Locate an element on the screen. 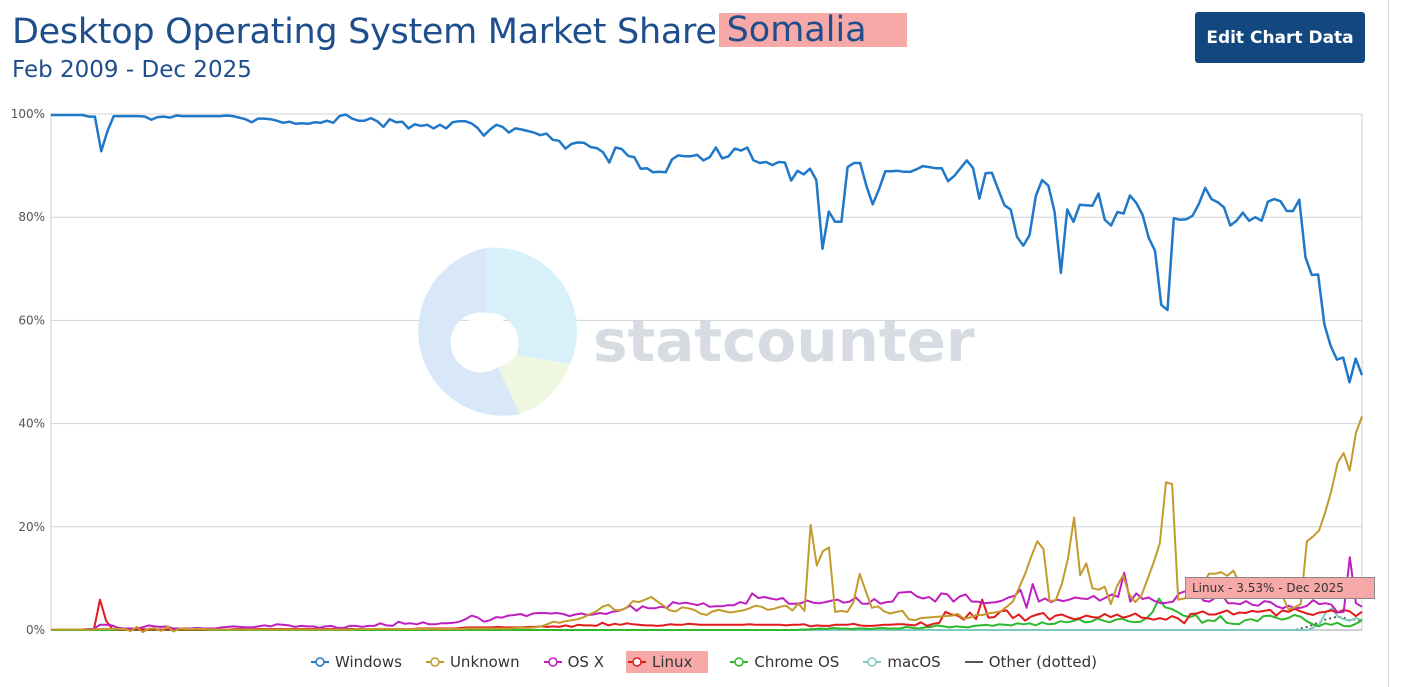 The height and width of the screenshot is (687, 1408). legend-item-os-x: OS X is located at coordinates (574, 662).